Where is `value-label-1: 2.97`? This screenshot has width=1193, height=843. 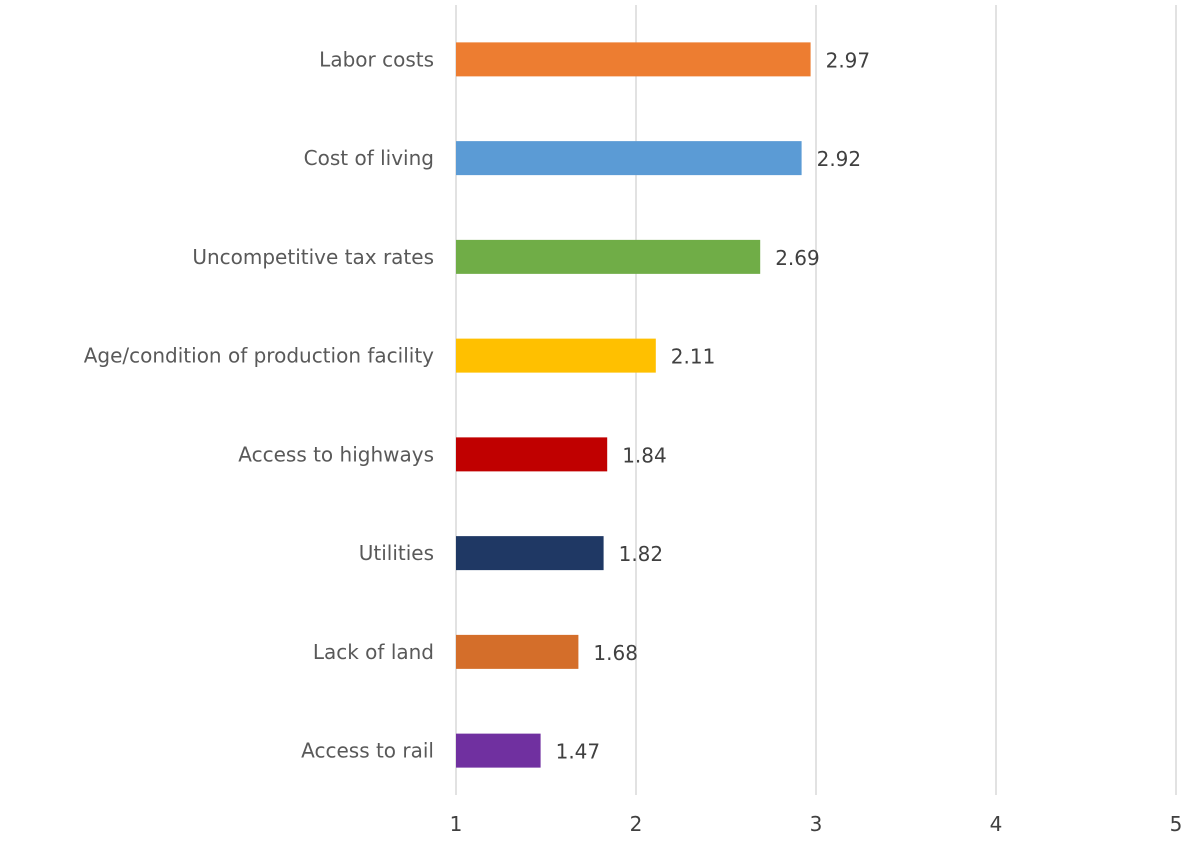
value-label-1: 2.97 is located at coordinates (848, 60).